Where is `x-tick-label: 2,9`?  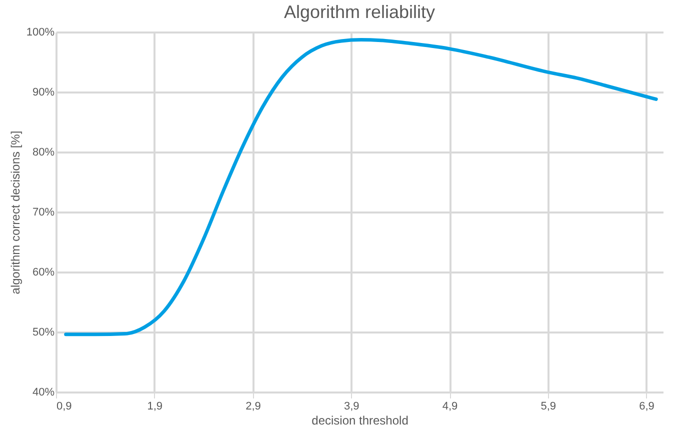
x-tick-label: 2,9 is located at coordinates (253, 406).